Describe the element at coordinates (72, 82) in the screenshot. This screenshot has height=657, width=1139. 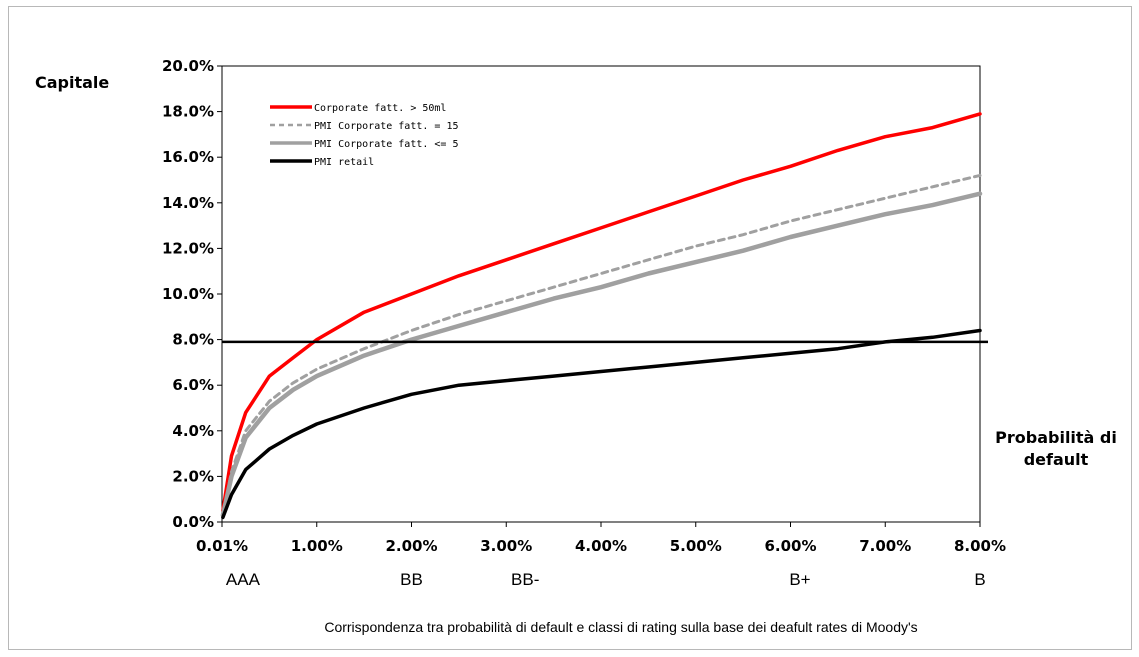
I see `y-axis-title: Capitale` at that location.